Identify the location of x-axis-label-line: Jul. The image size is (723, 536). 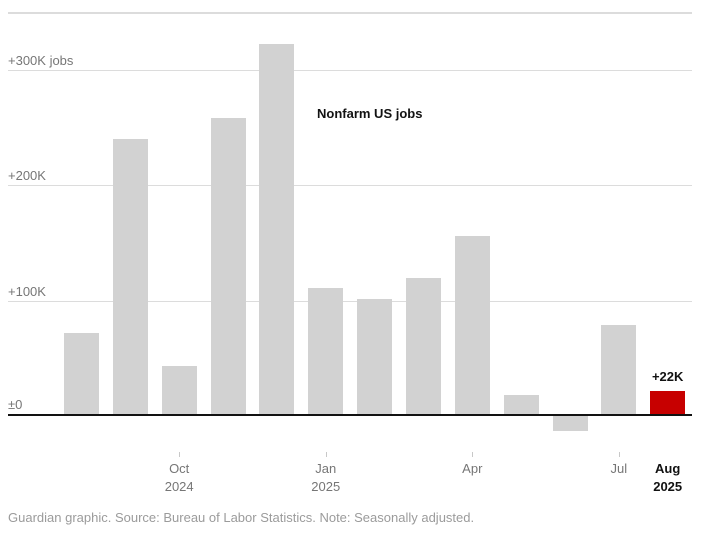
(619, 468).